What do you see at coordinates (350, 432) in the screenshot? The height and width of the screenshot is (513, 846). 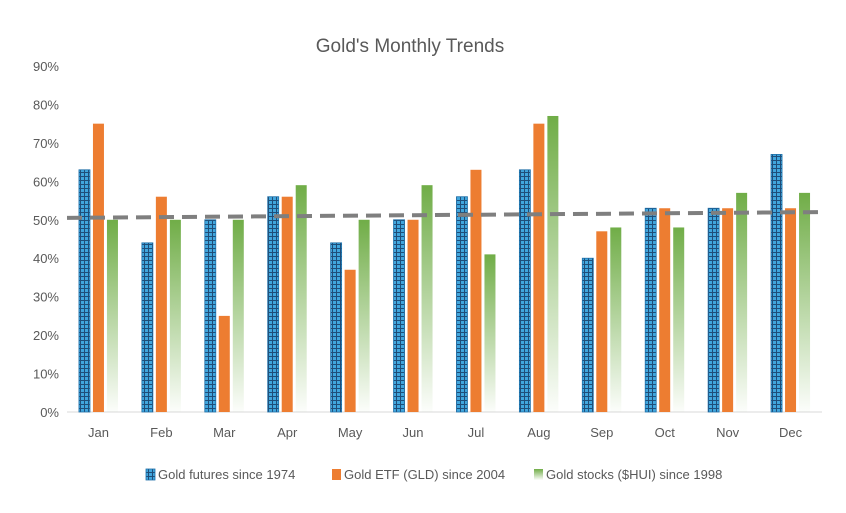 I see `x-tick-label: May` at bounding box center [350, 432].